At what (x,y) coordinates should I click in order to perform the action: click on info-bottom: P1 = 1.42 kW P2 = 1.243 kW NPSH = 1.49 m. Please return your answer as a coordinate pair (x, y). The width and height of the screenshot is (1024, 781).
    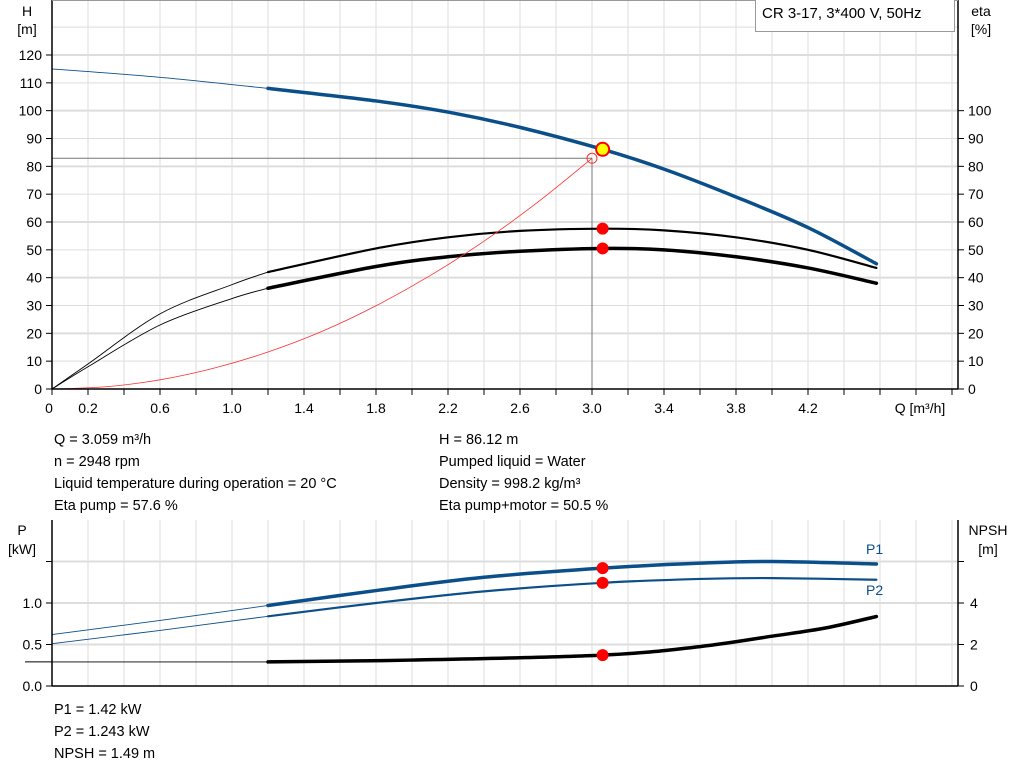
    Looking at the image, I should click on (104, 732).